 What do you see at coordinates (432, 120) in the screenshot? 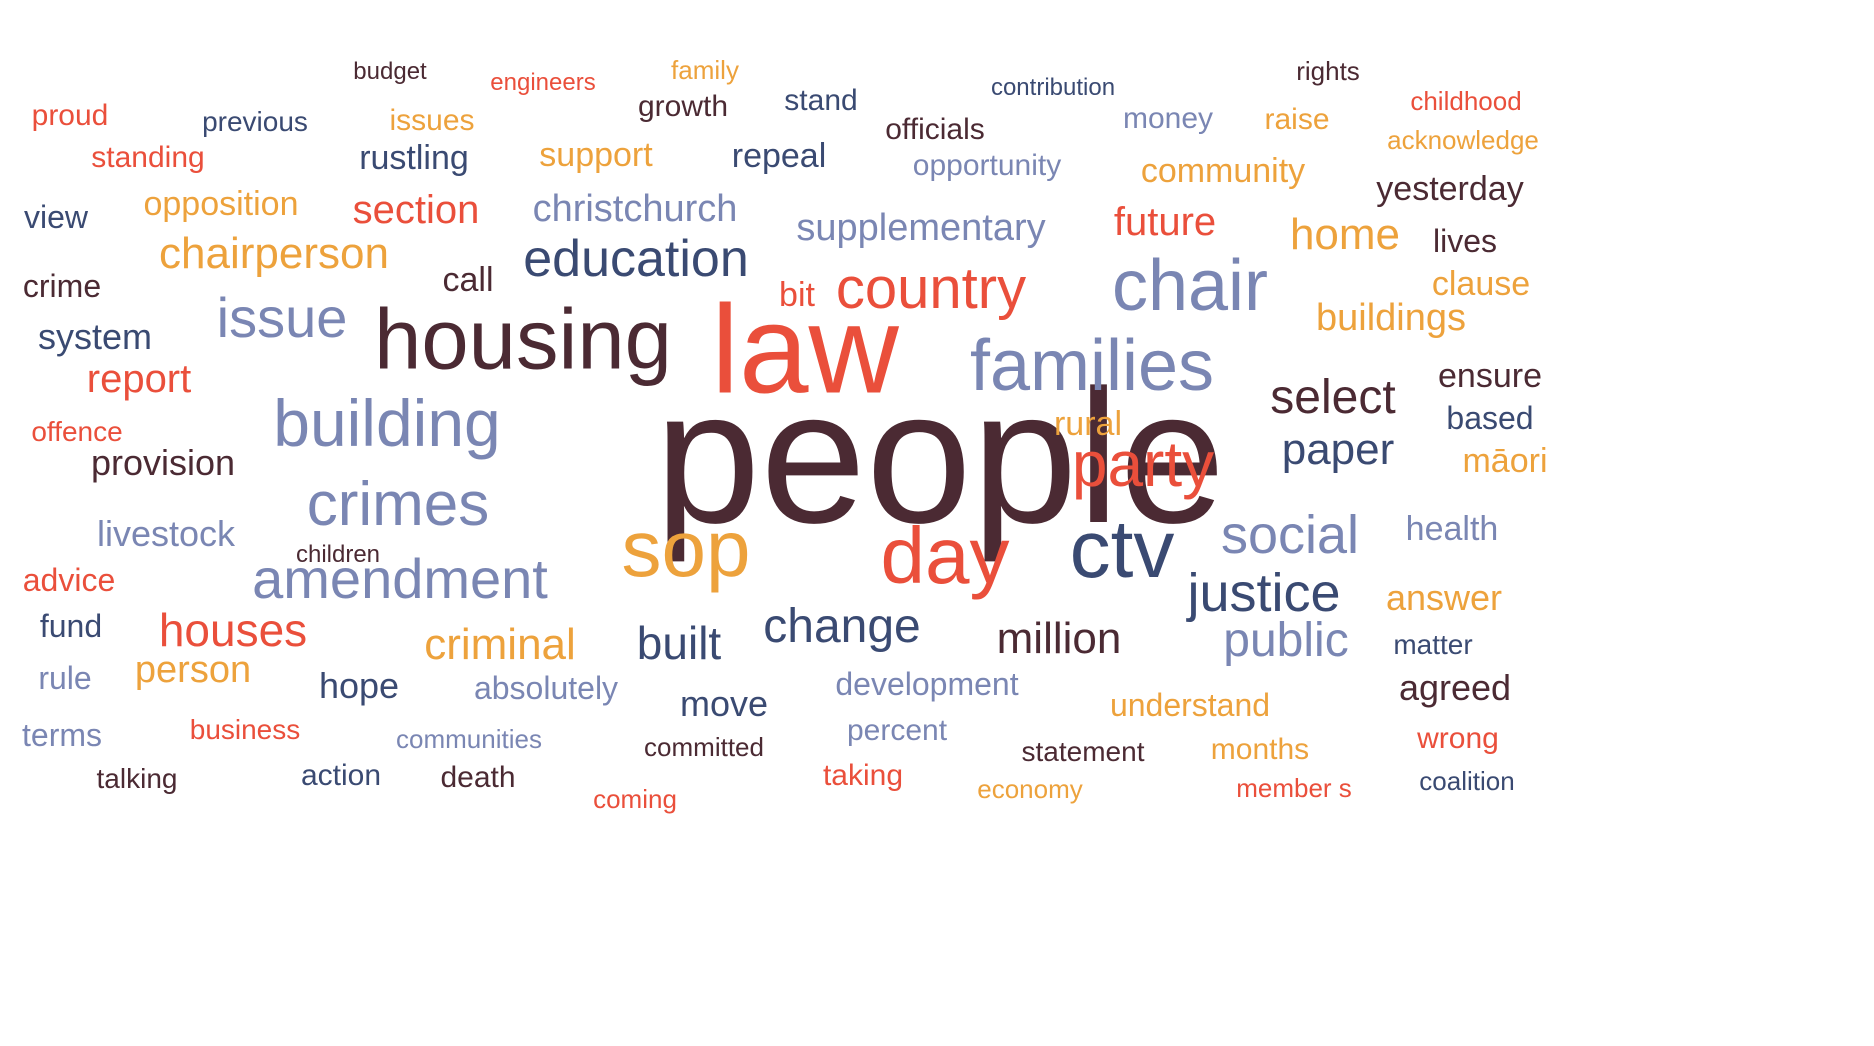
I see `cloud-word-issues: issues` at bounding box center [432, 120].